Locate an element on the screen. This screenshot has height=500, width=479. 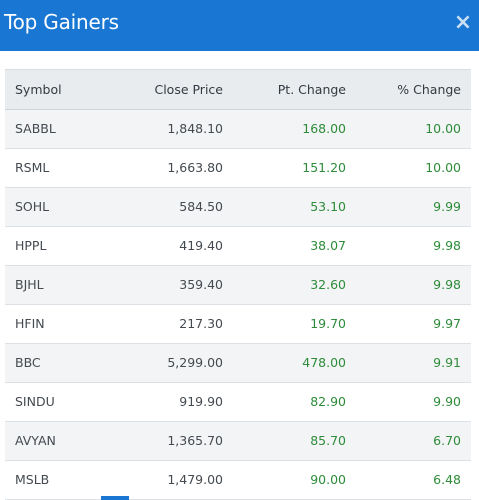
cell-symbol: AVYAN is located at coordinates (57, 441).